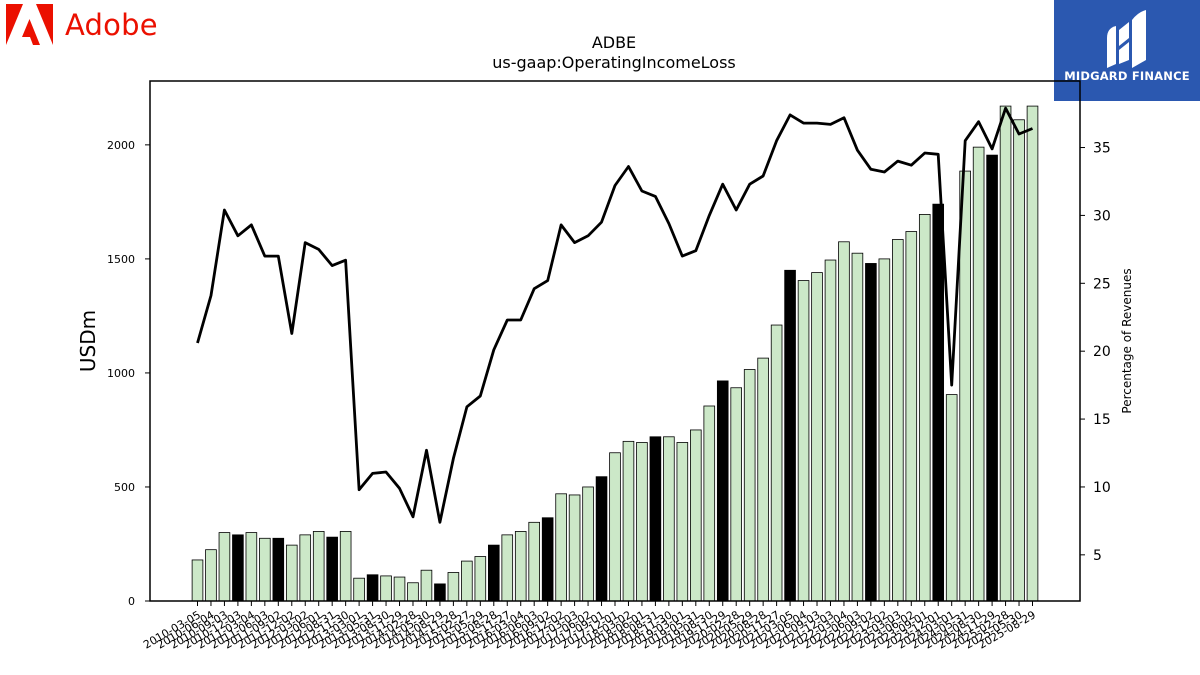 The width and height of the screenshot is (1200, 675). I want to click on y-tick-label: 500, so click(124, 487).